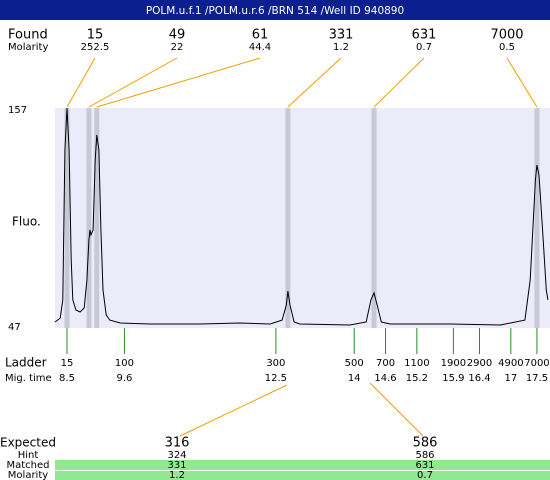  I want to click on found-size: 61, so click(260, 35).